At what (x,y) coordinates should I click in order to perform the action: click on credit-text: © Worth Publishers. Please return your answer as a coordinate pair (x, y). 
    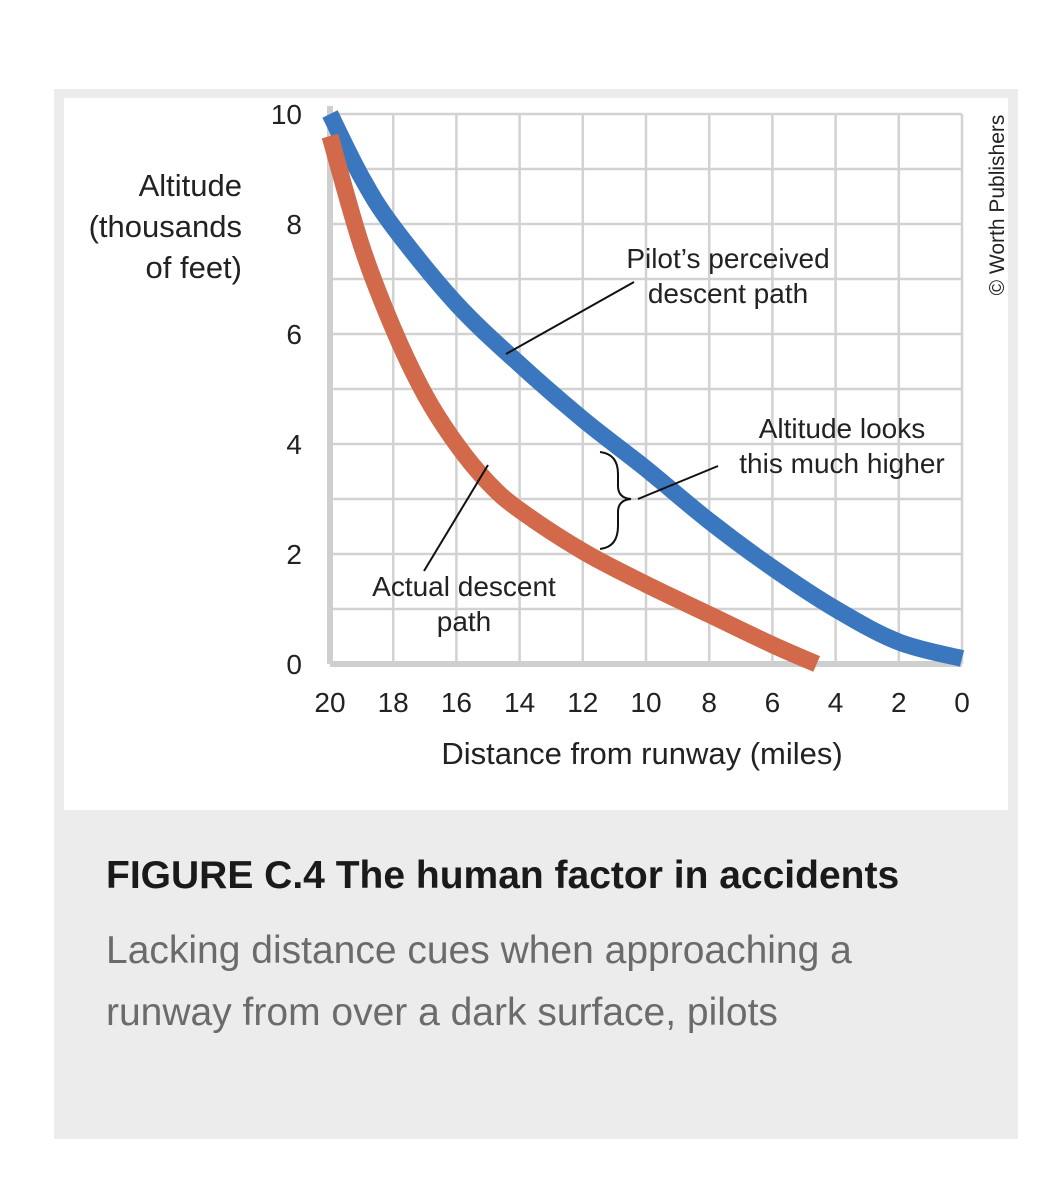
    Looking at the image, I should click on (997, 205).